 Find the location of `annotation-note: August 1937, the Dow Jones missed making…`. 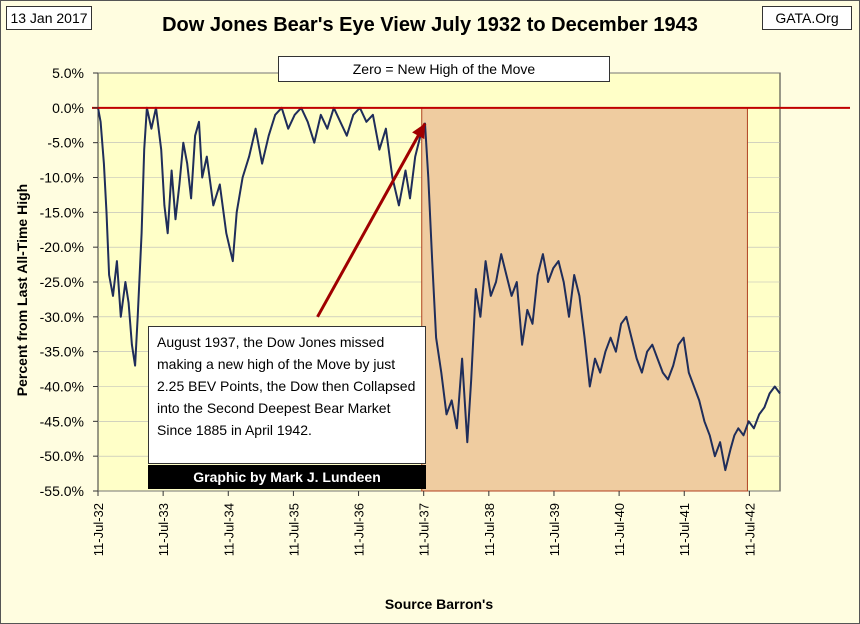

annotation-note: August 1937, the Dow Jones missed making… is located at coordinates (287, 395).